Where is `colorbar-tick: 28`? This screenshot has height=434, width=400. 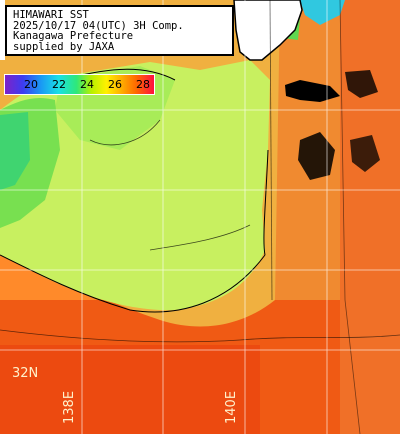
colorbar-tick: 28 is located at coordinates (143, 84).